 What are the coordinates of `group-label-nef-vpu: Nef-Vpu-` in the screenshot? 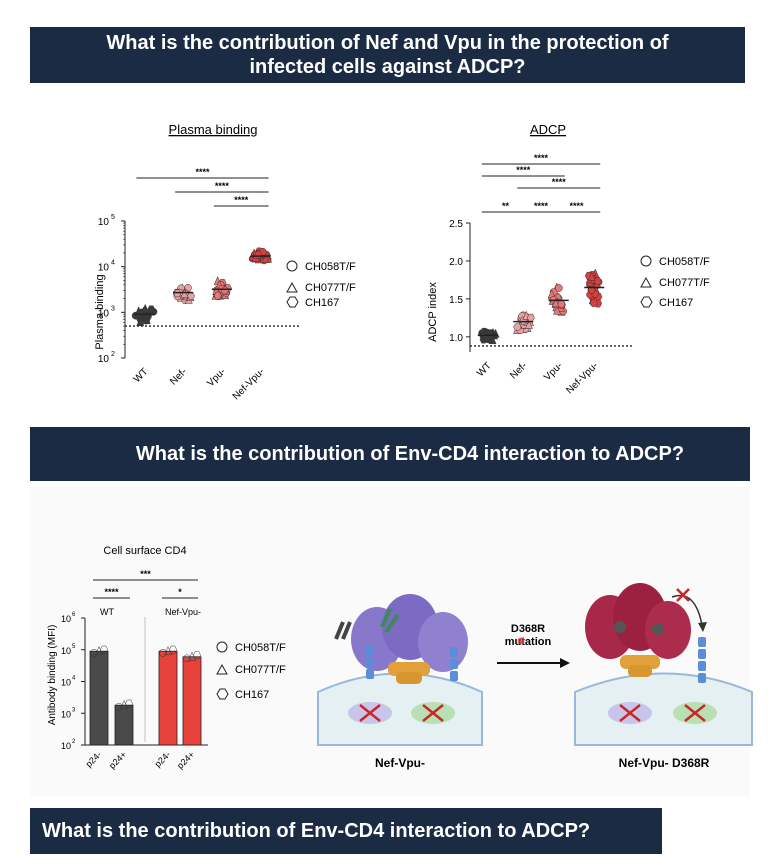 It's located at (183, 612).